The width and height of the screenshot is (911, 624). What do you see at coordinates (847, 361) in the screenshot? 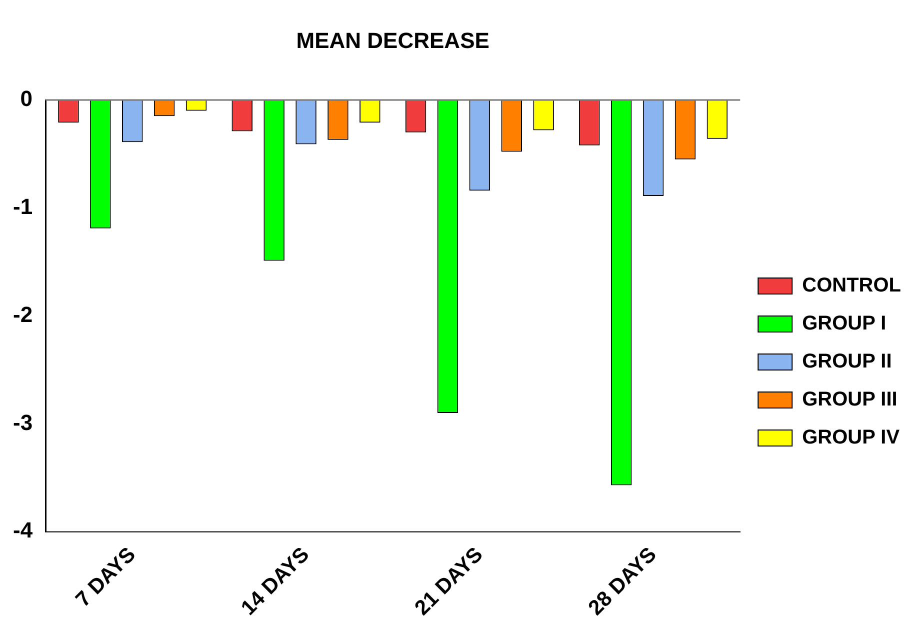
I see `legend-label: GROUP II` at bounding box center [847, 361].